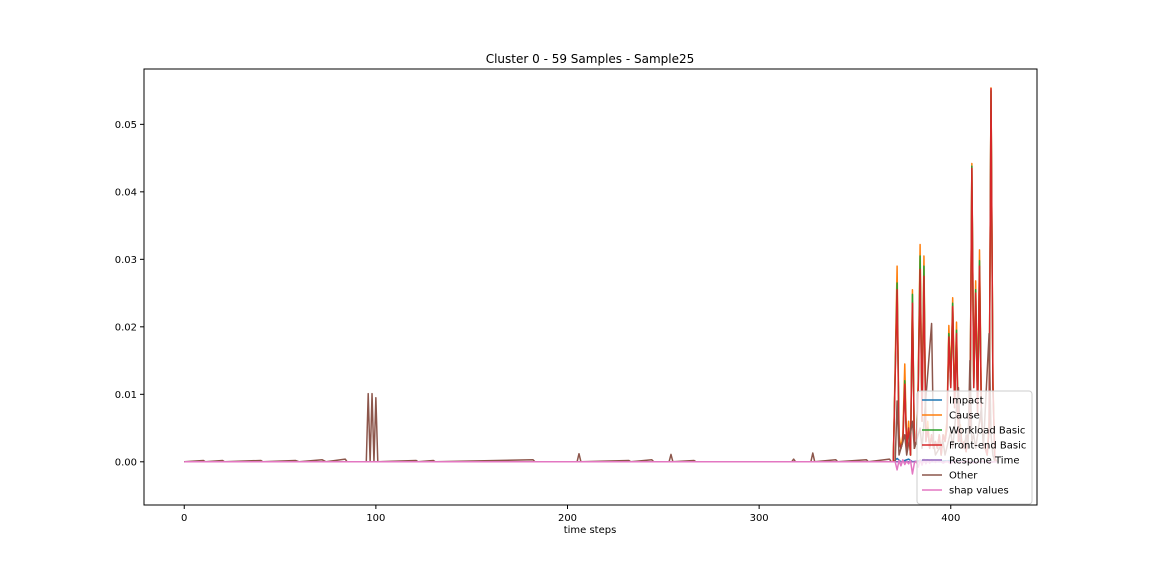  I want to click on x-tick-label: 300, so click(759, 518).